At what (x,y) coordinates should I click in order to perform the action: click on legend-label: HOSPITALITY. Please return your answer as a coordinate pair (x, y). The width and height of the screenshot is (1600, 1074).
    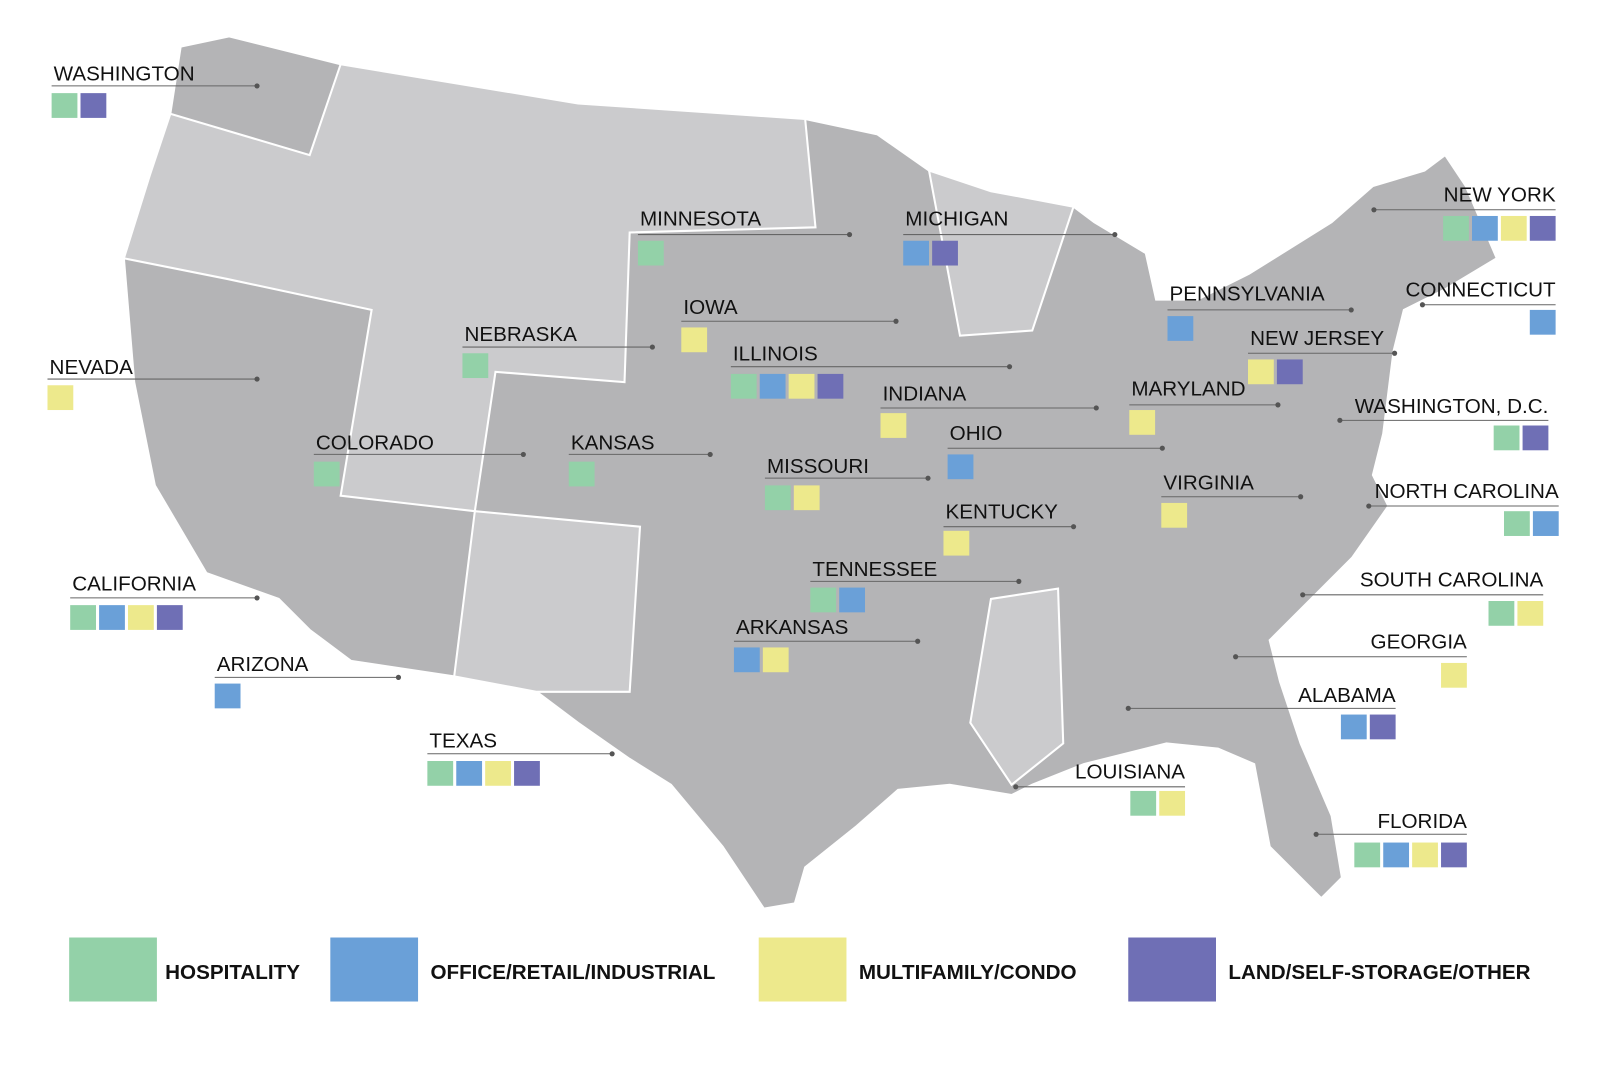
    Looking at the image, I should click on (232, 972).